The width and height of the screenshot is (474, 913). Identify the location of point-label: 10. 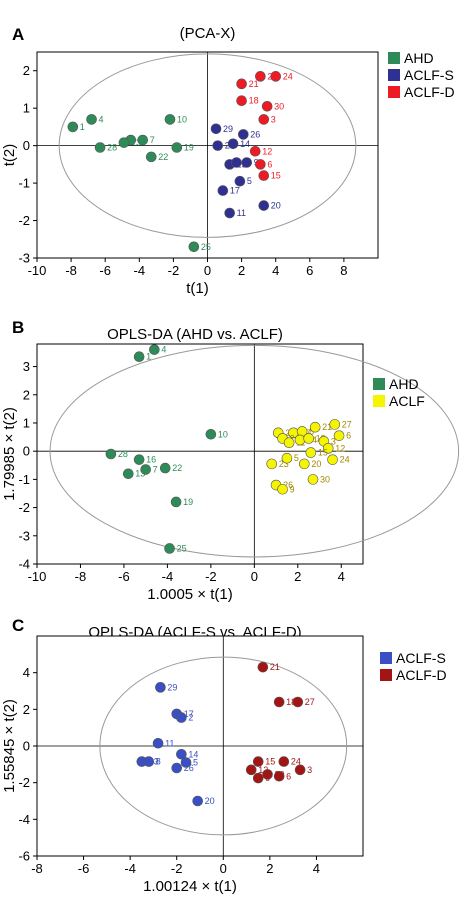
(223, 434).